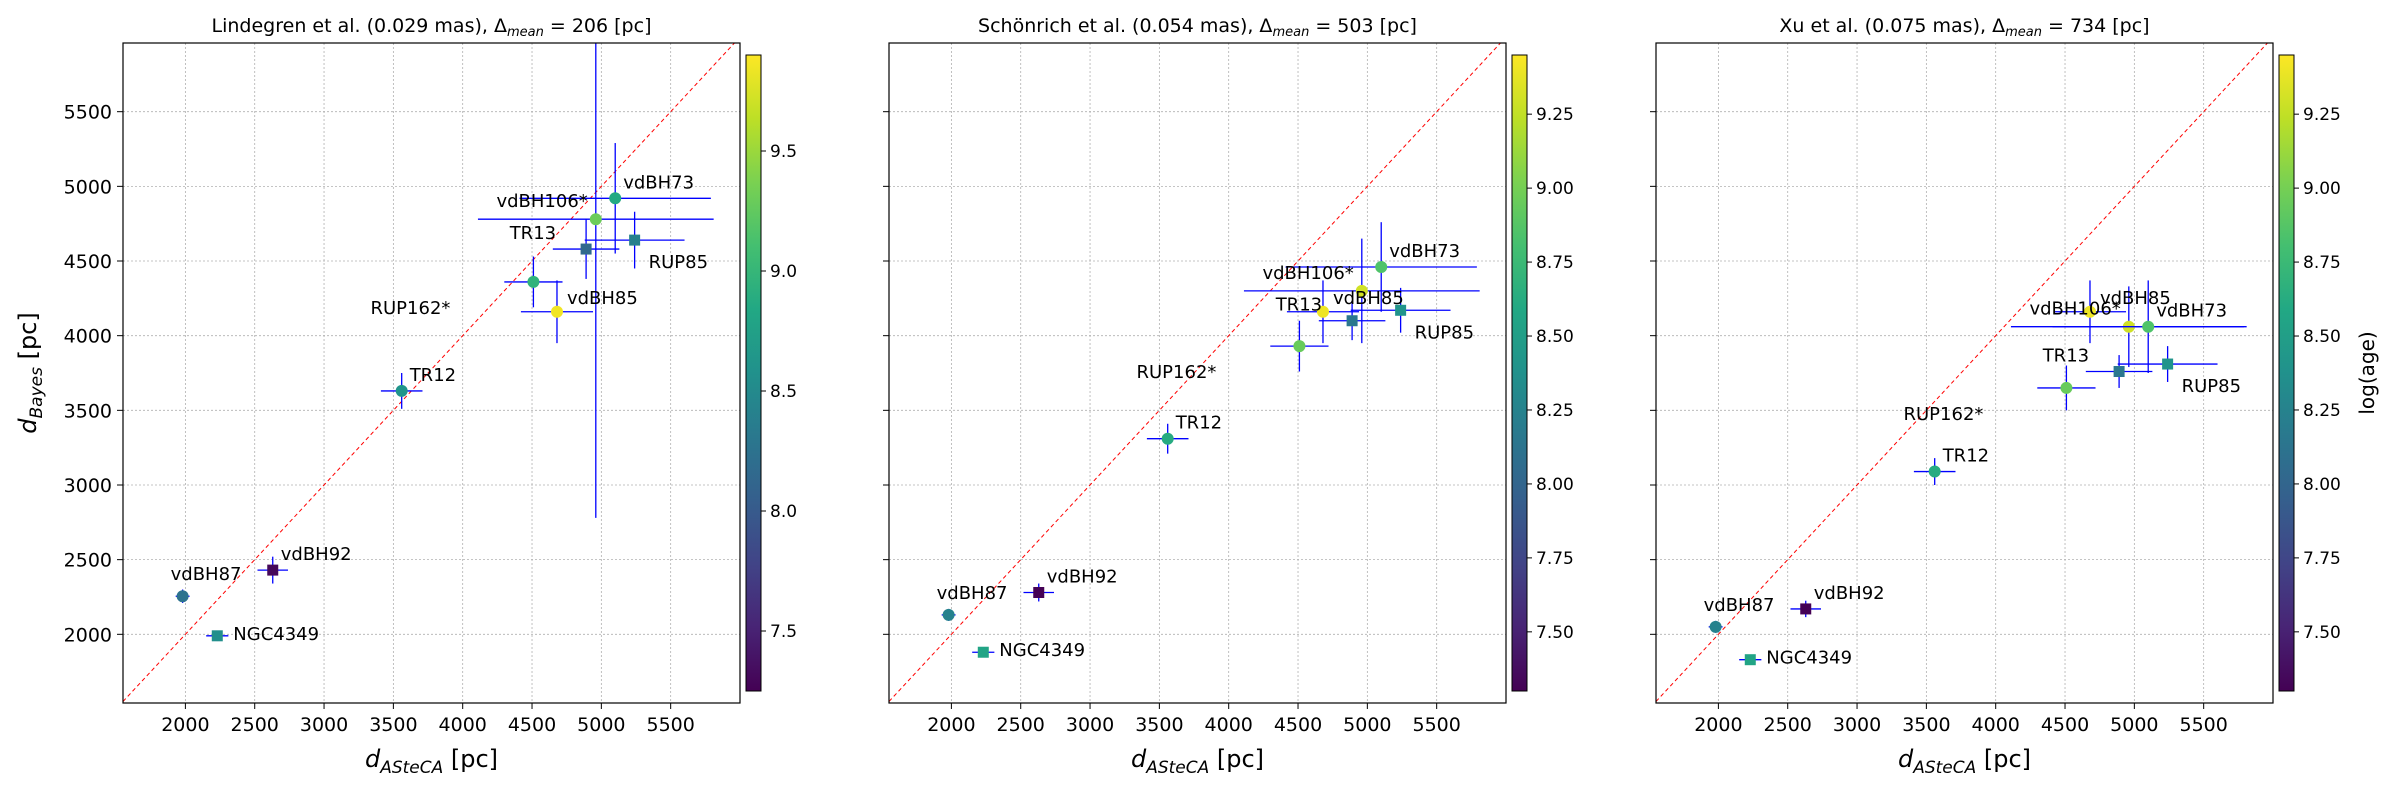 This screenshot has width=2396, height=790. I want to click on point-label: vdBH85, so click(602, 298).